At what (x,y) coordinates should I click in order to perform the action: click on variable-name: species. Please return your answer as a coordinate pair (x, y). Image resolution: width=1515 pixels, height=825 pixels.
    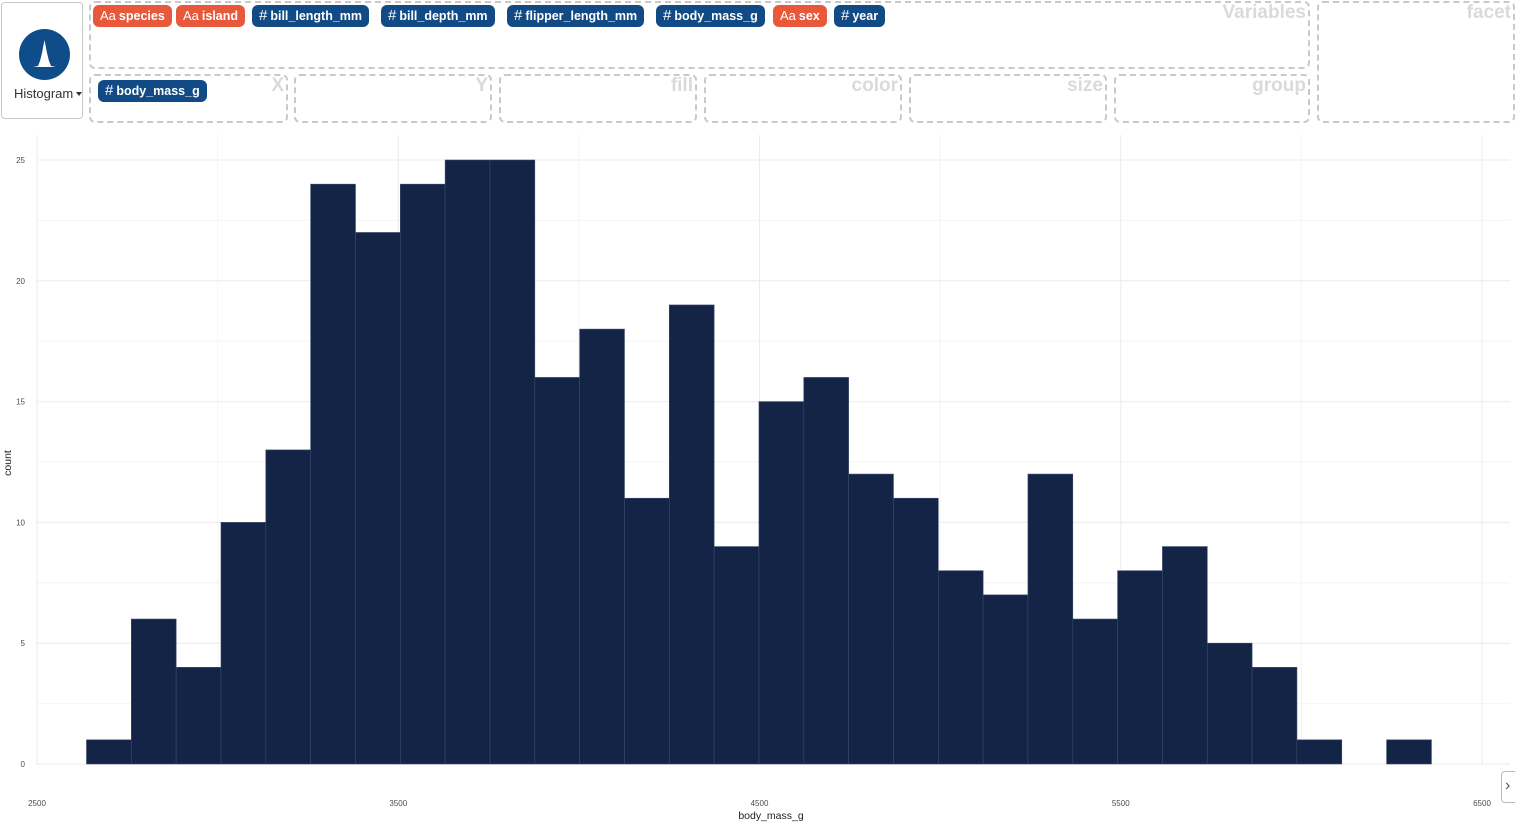
    Looking at the image, I should click on (141, 16).